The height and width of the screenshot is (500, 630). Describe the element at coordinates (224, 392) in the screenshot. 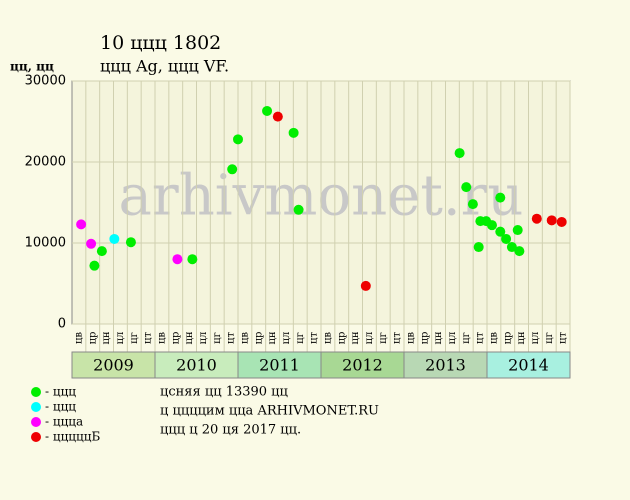

I see `note: цсняя цц 13390 цц` at that location.